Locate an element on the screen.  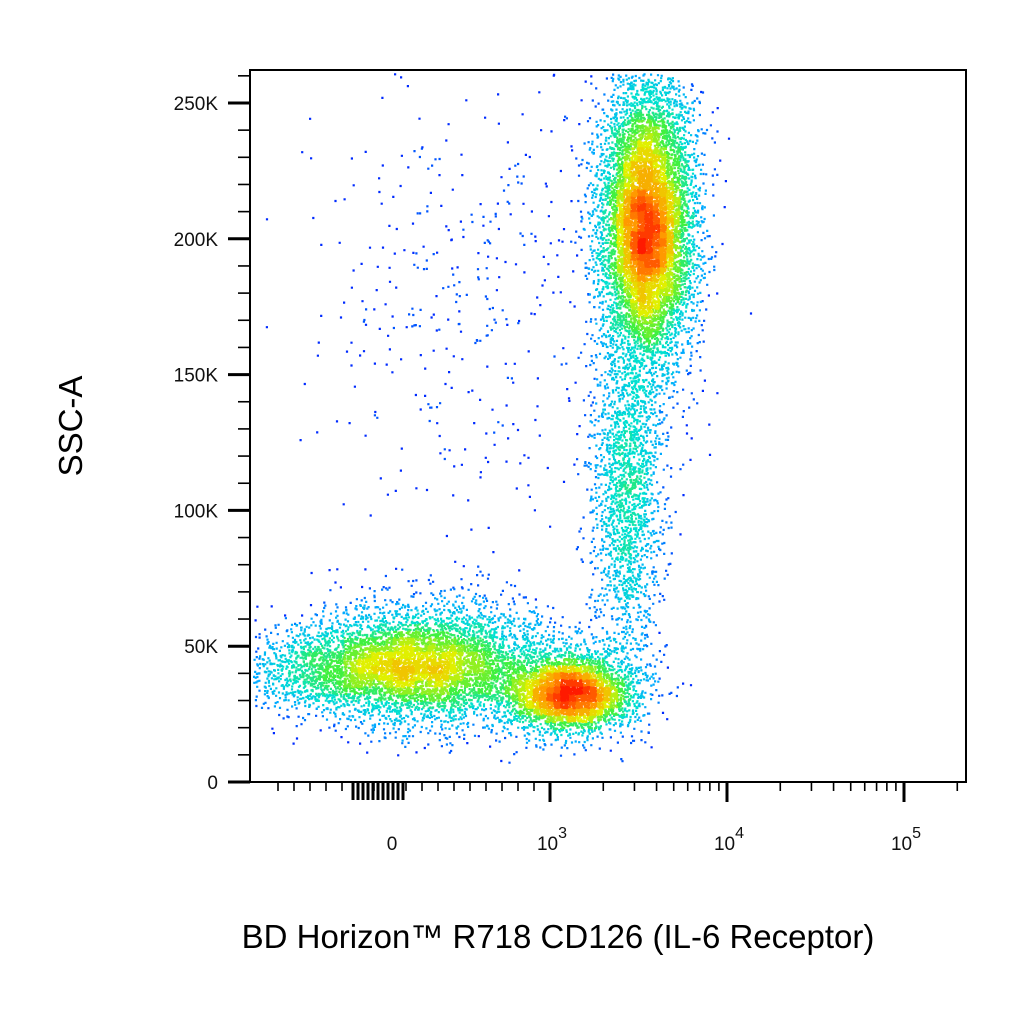
x-tick-label: 10⁵ is located at coordinates (906, 840).